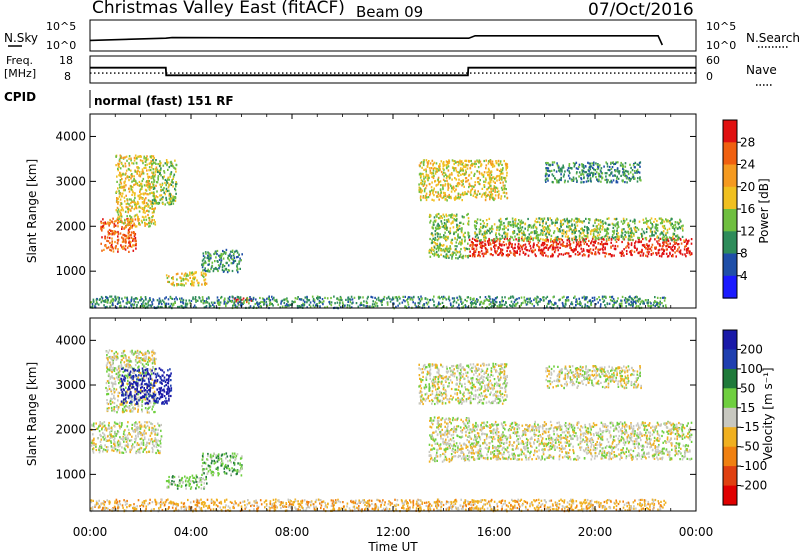 The width and height of the screenshot is (800, 554). Describe the element at coordinates (730, 243) in the screenshot. I see `colorbar-segment` at that location.